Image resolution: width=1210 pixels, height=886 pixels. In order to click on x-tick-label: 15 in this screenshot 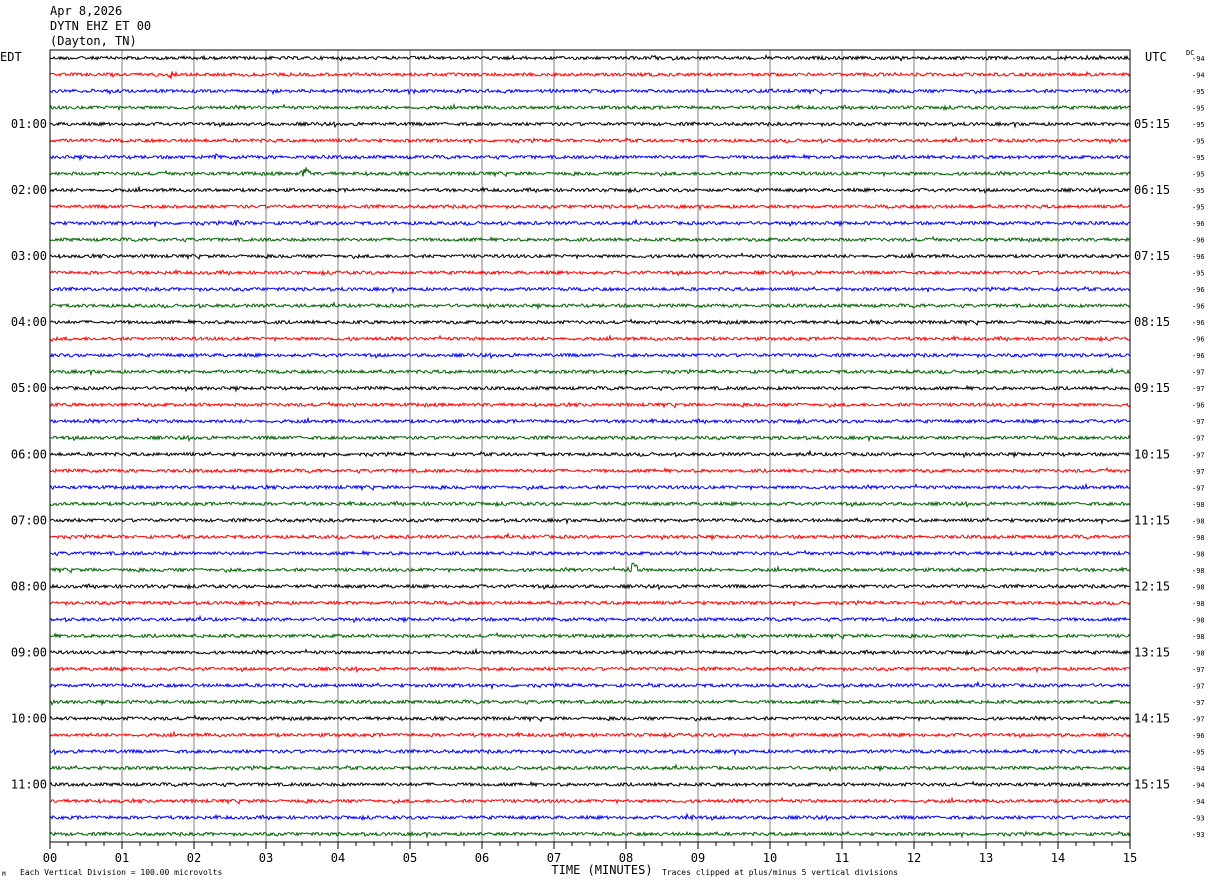, I will do `click(1130, 858)`.